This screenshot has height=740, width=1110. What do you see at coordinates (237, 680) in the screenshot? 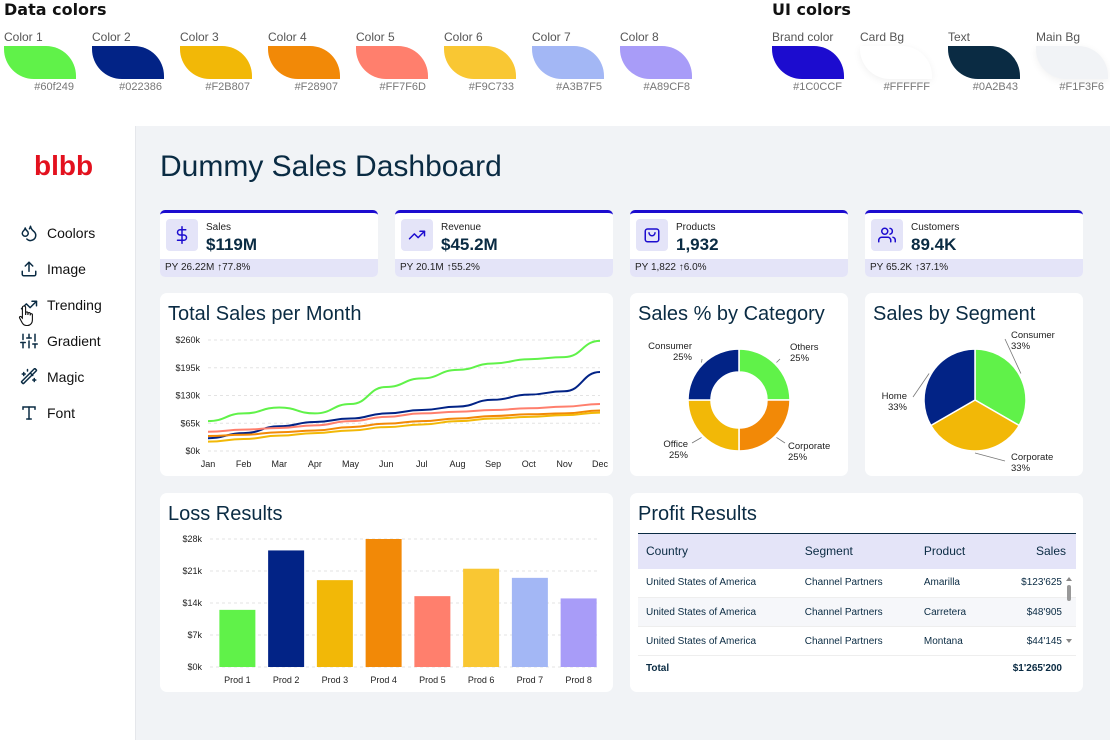
I see `x-tick-label: Prod 1` at bounding box center [237, 680].